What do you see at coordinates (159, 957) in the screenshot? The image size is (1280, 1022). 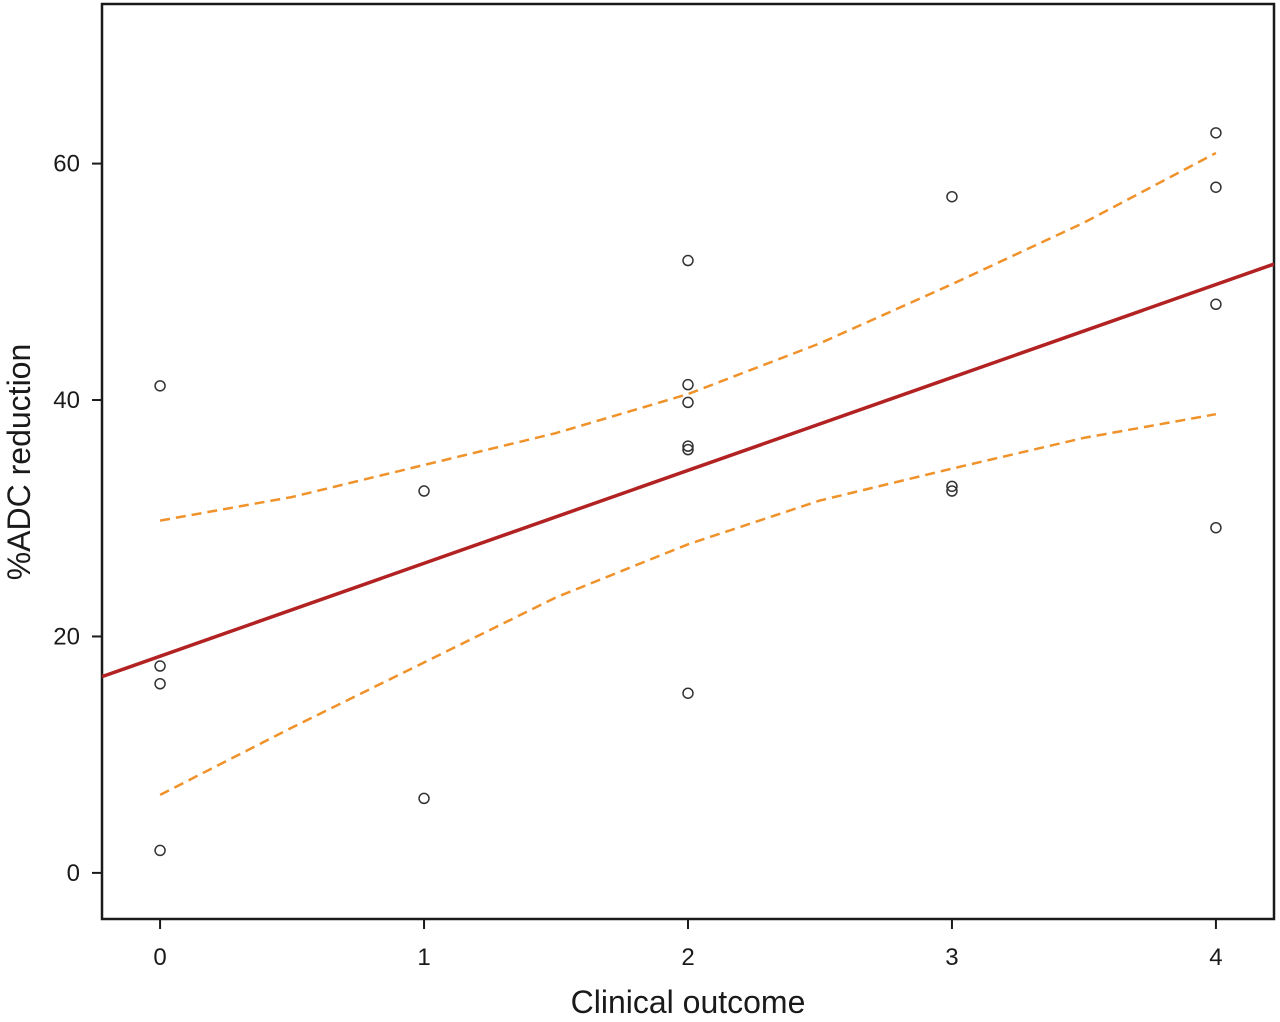 I see `x-tick-label: 0` at bounding box center [159, 957].